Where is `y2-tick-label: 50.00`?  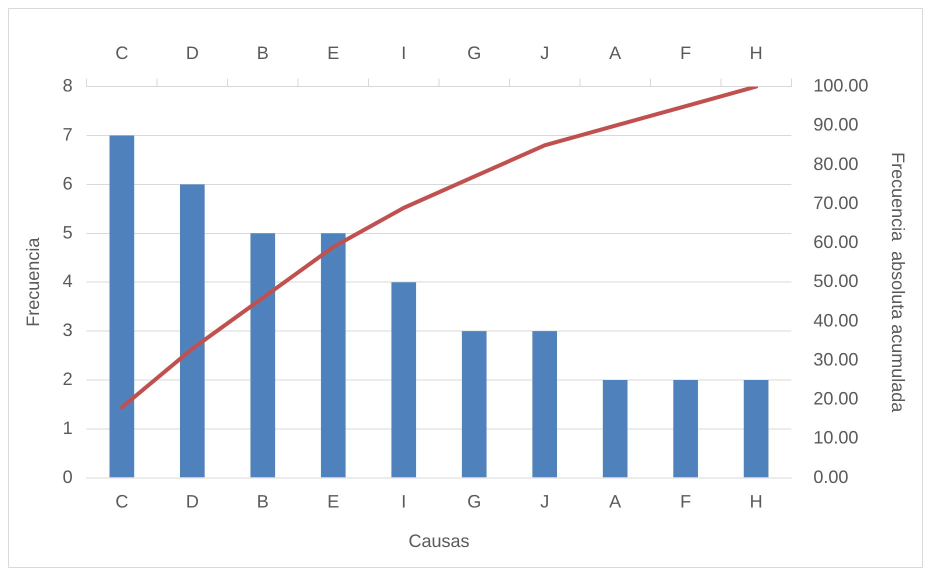 y2-tick-label: 50.00 is located at coordinates (835, 281).